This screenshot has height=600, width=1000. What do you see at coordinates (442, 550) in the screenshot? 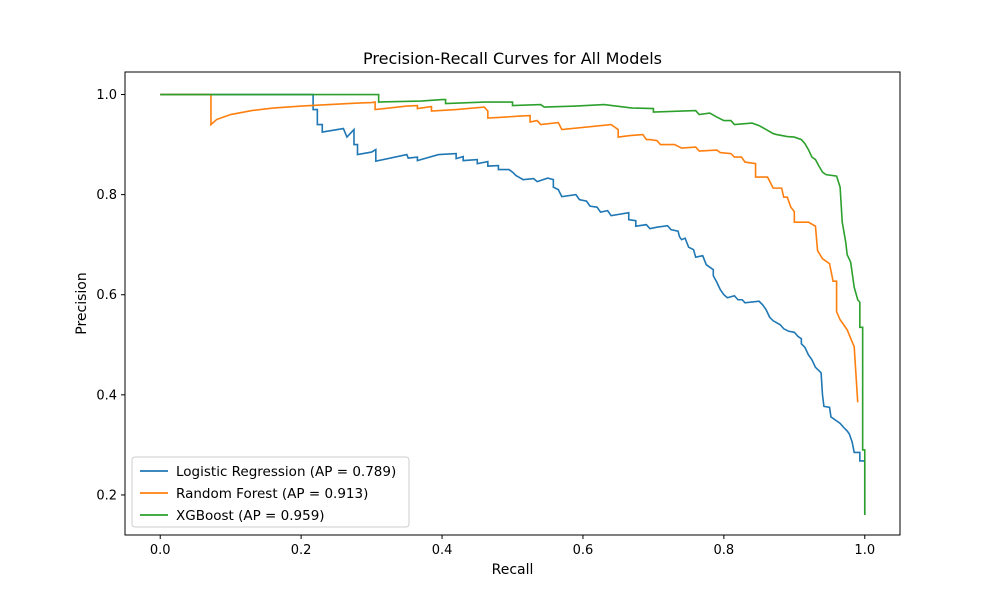
I see `x-tick-label: 0.4` at bounding box center [442, 550].